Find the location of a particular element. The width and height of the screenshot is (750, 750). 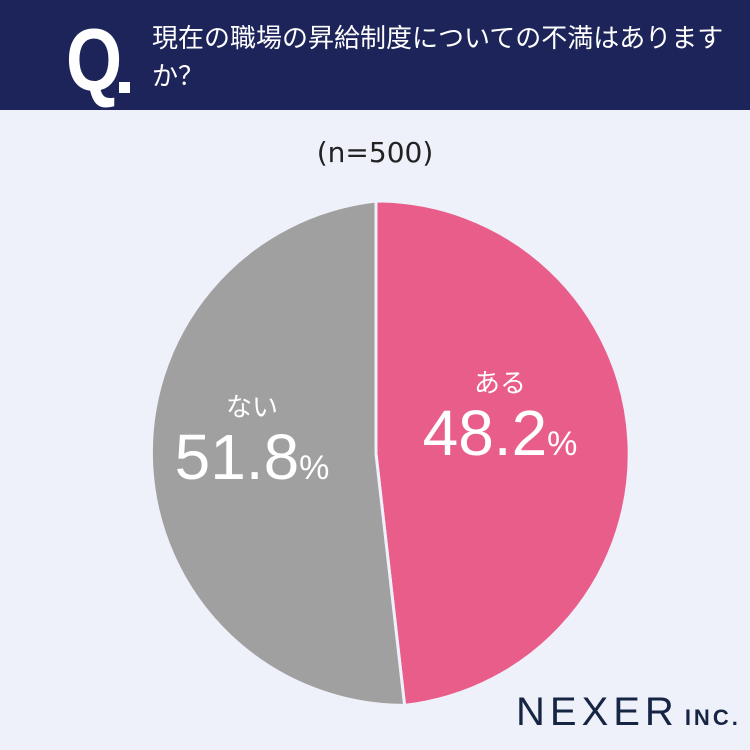

sample-size: (n=500) is located at coordinates (375, 152).